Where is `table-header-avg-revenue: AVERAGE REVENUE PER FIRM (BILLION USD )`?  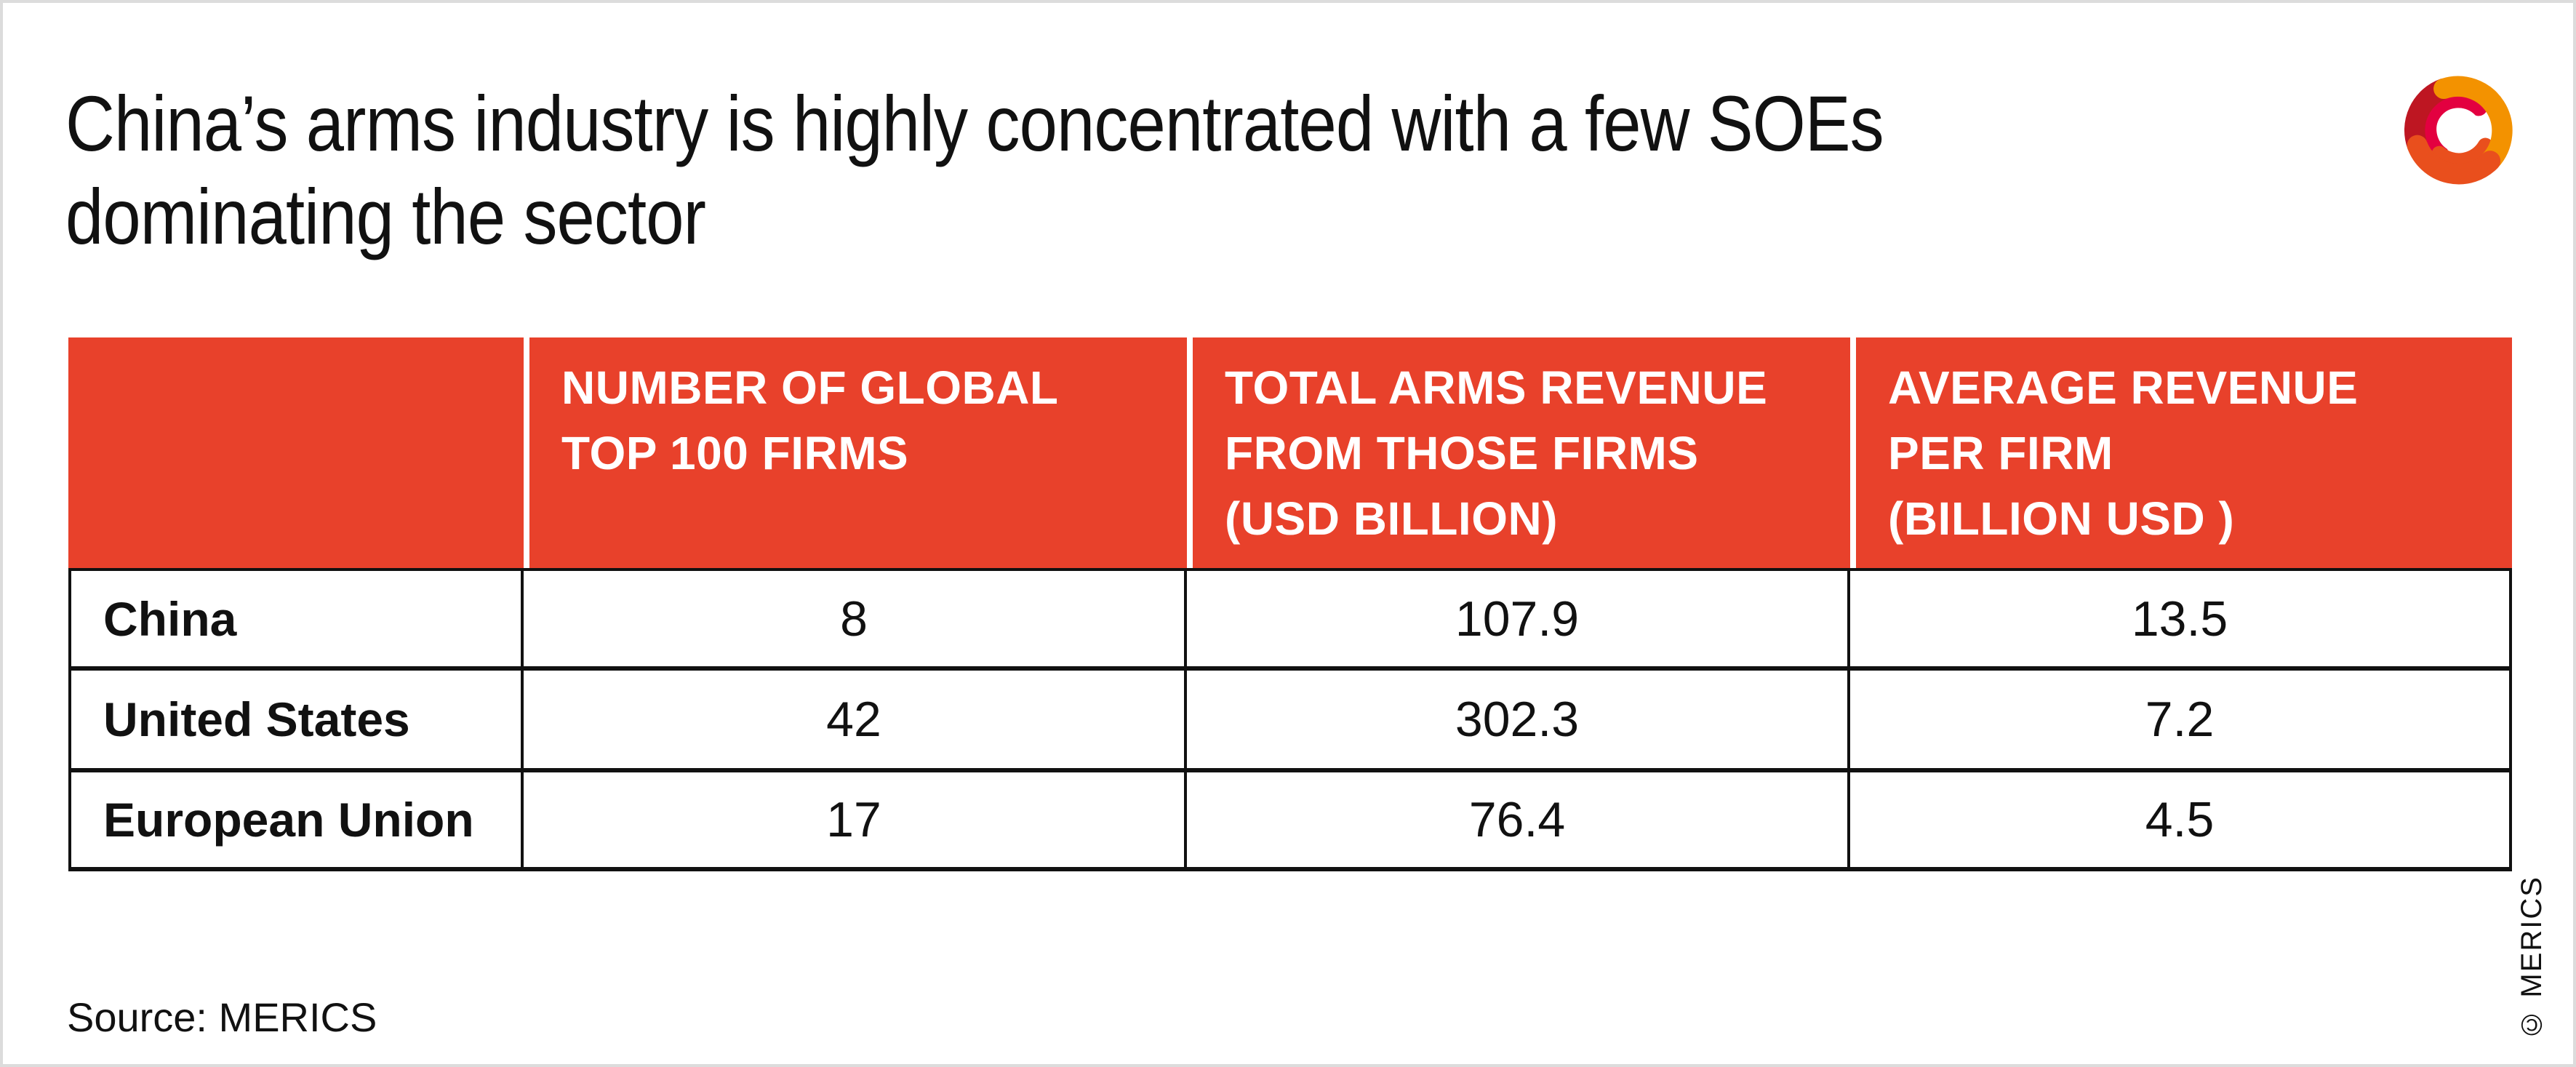 table-header-avg-revenue: AVERAGE REVENUE PER FIRM (BILLION USD ) is located at coordinates (2181, 452).